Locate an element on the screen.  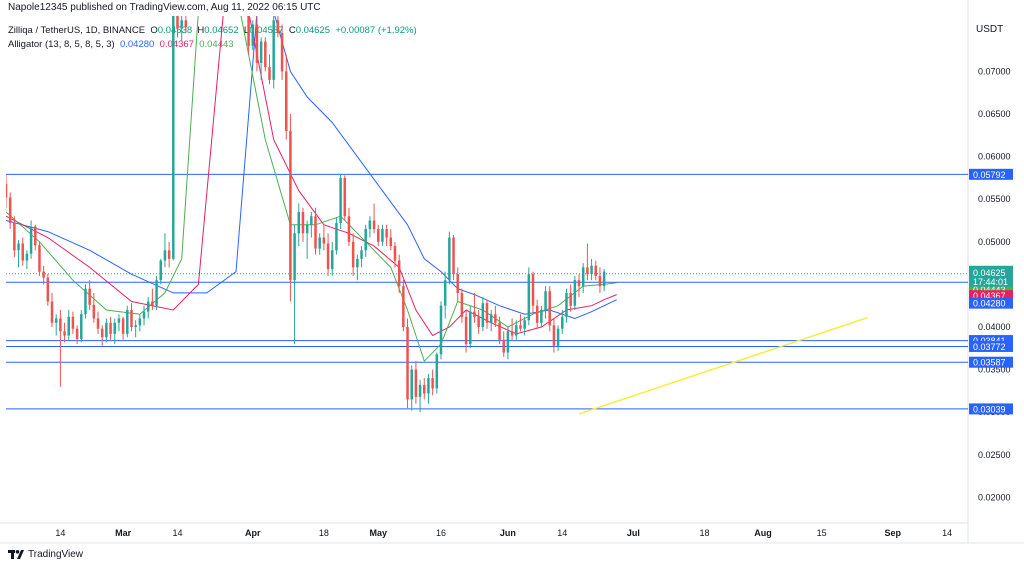
support-trendline is located at coordinates (723, 365).